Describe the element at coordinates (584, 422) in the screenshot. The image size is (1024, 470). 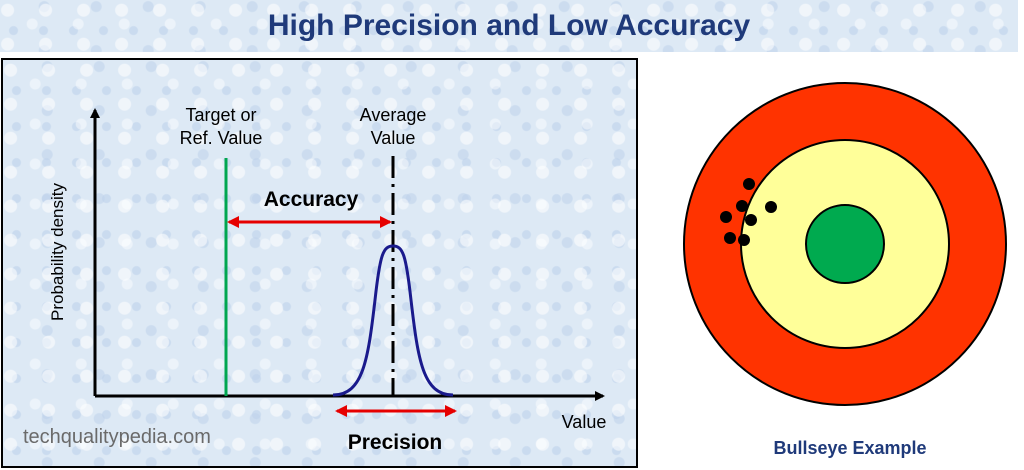
I see `x-axis-label: Value` at that location.